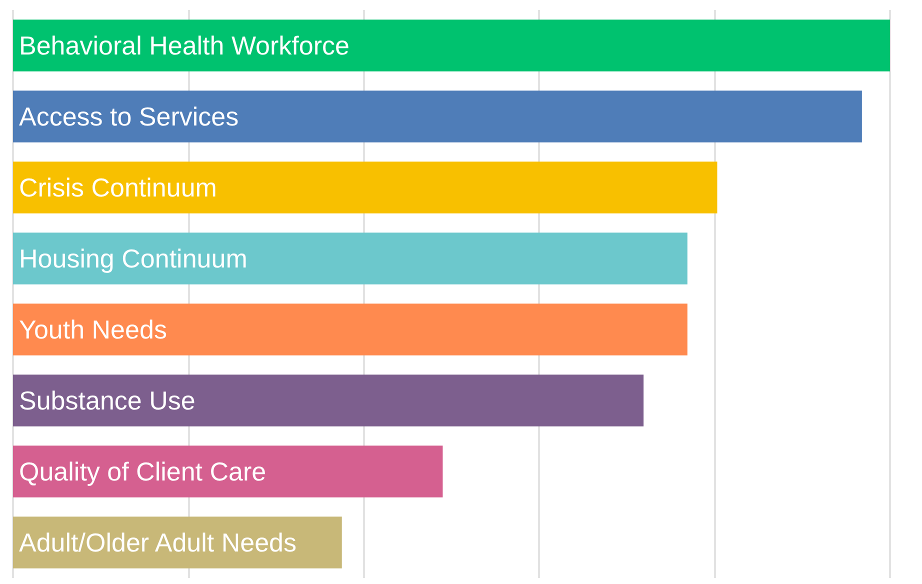  I want to click on y-tick-label: Crisis Continuum, so click(118, 187).